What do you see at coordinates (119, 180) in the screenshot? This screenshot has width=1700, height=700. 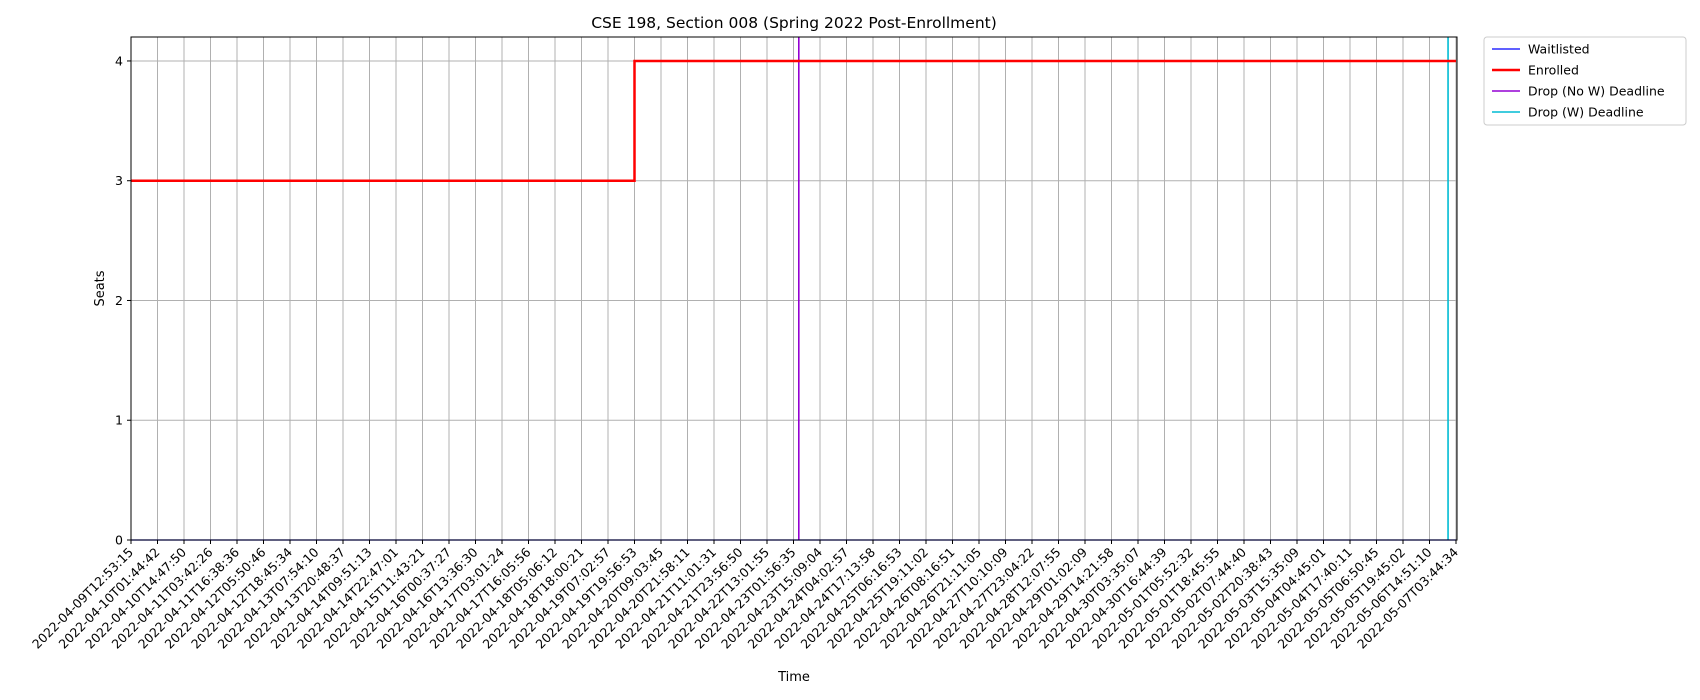 I see `y-tick-label: 3` at bounding box center [119, 180].